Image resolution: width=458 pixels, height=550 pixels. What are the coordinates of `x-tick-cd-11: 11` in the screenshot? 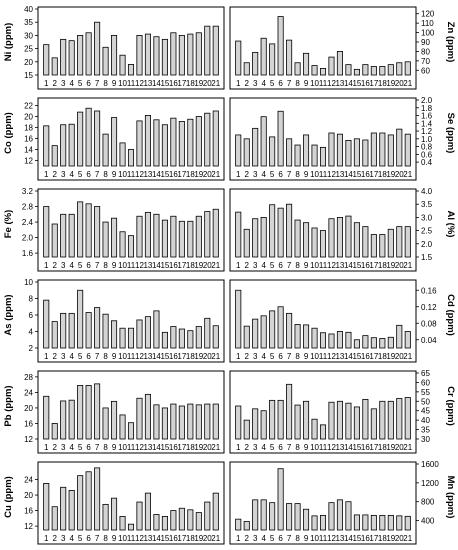 It's located at (323, 356).